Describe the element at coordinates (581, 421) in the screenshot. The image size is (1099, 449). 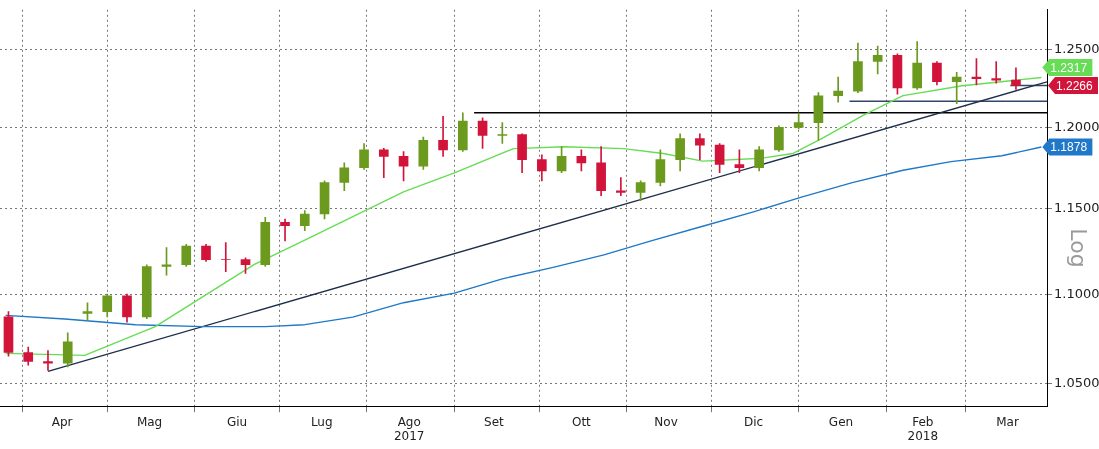
I see `x-tick-label: Ott` at that location.